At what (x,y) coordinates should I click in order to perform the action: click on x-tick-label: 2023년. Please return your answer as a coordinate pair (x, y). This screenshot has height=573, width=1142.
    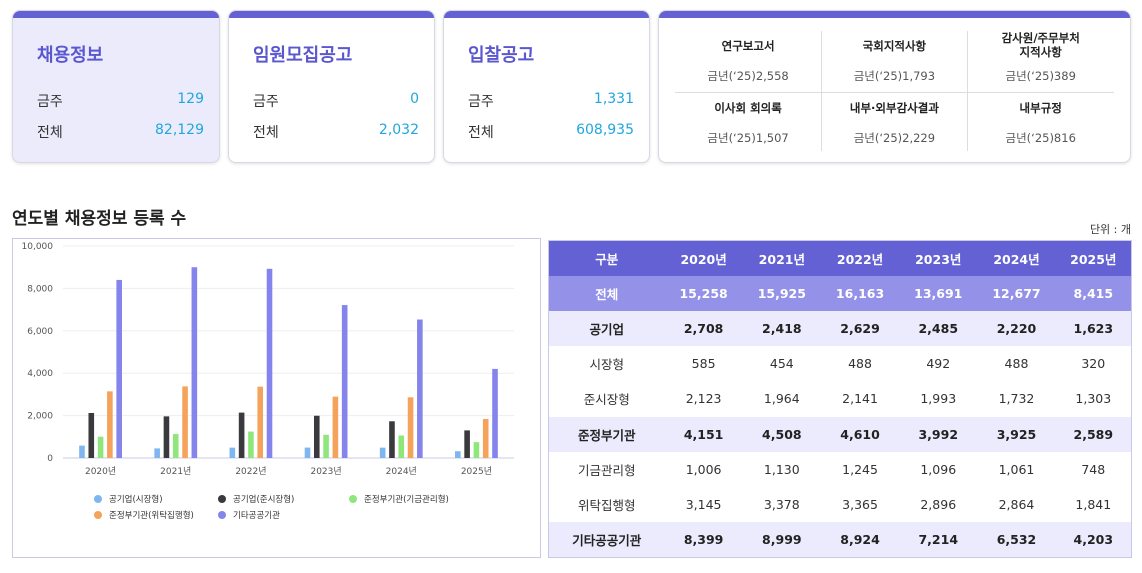
    Looking at the image, I should click on (325, 471).